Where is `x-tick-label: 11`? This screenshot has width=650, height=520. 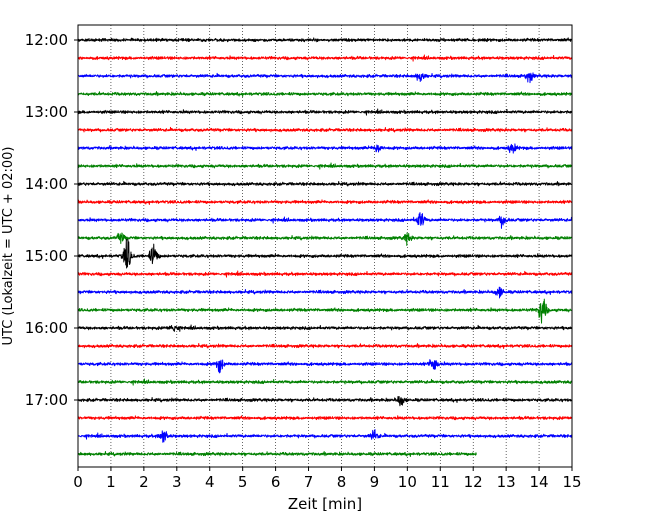 x-tick-label: 11 is located at coordinates (440, 482).